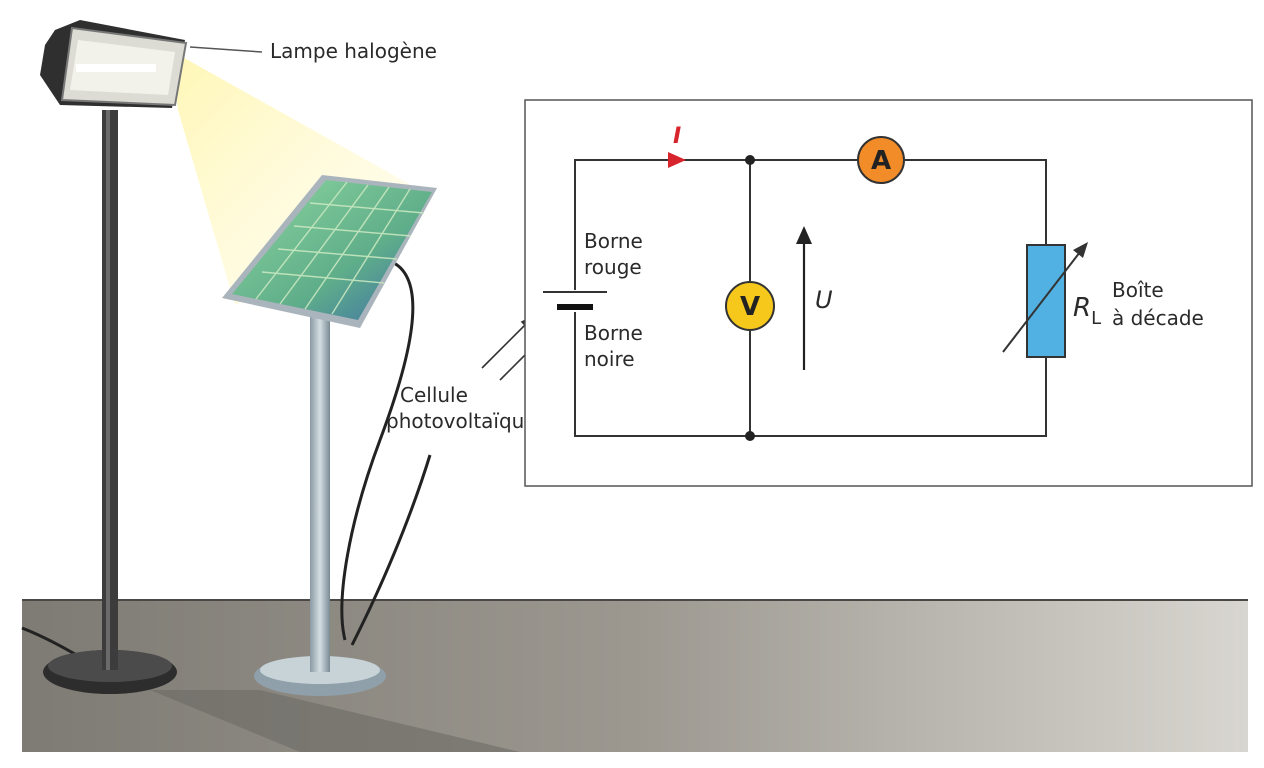  What do you see at coordinates (434, 395) in the screenshot?
I see `cell-label-line1: Cellule` at bounding box center [434, 395].